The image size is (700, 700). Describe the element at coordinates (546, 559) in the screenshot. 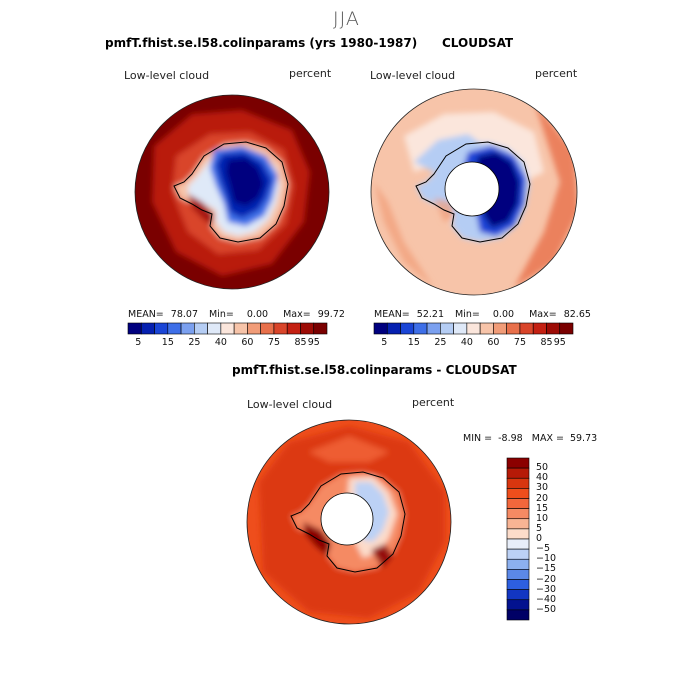

I see `colorbar-tick-label: −10` at that location.